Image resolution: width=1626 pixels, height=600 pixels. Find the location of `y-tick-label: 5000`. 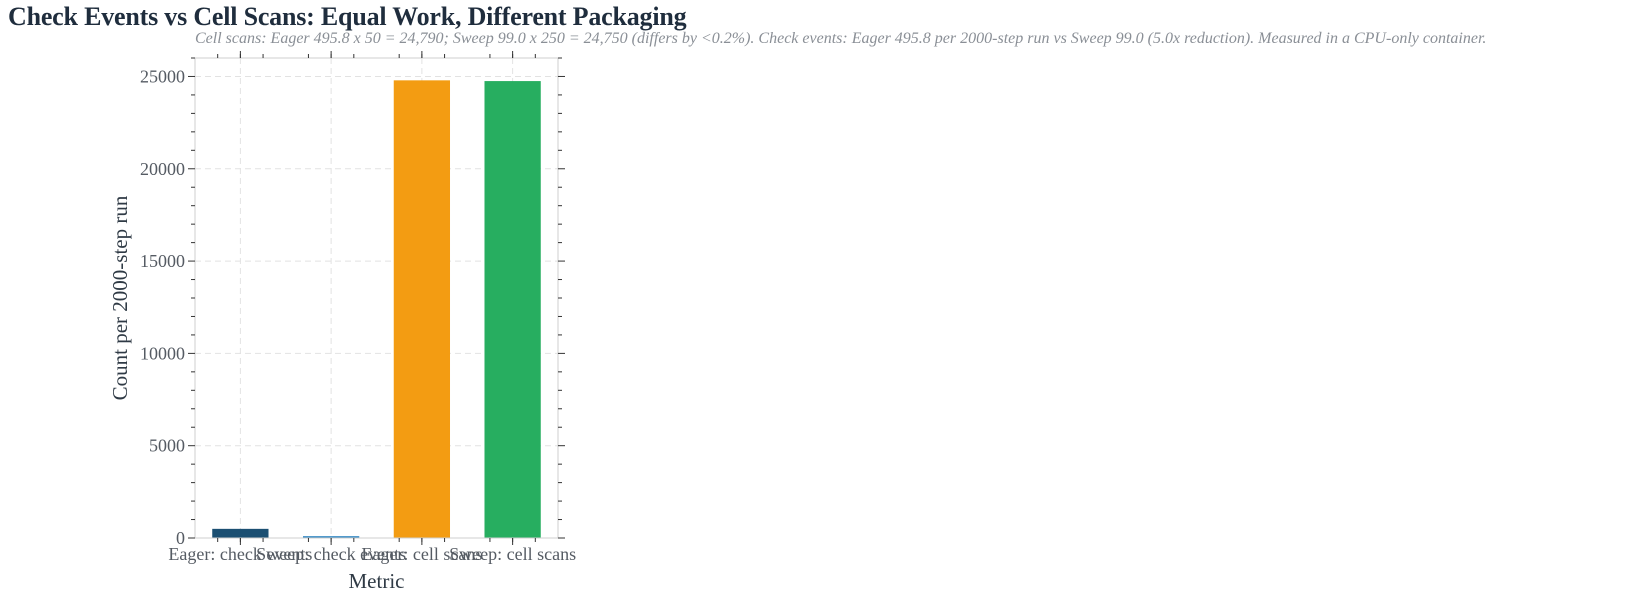

y-tick-label: 5000 is located at coordinates (167, 446).